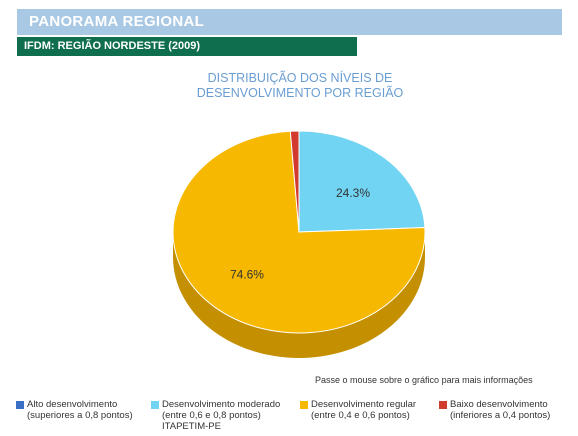 This screenshot has width=578, height=436. Describe the element at coordinates (80, 415) in the screenshot. I see `legend-range-alto: (superiores a 0,8 pontos)` at that location.